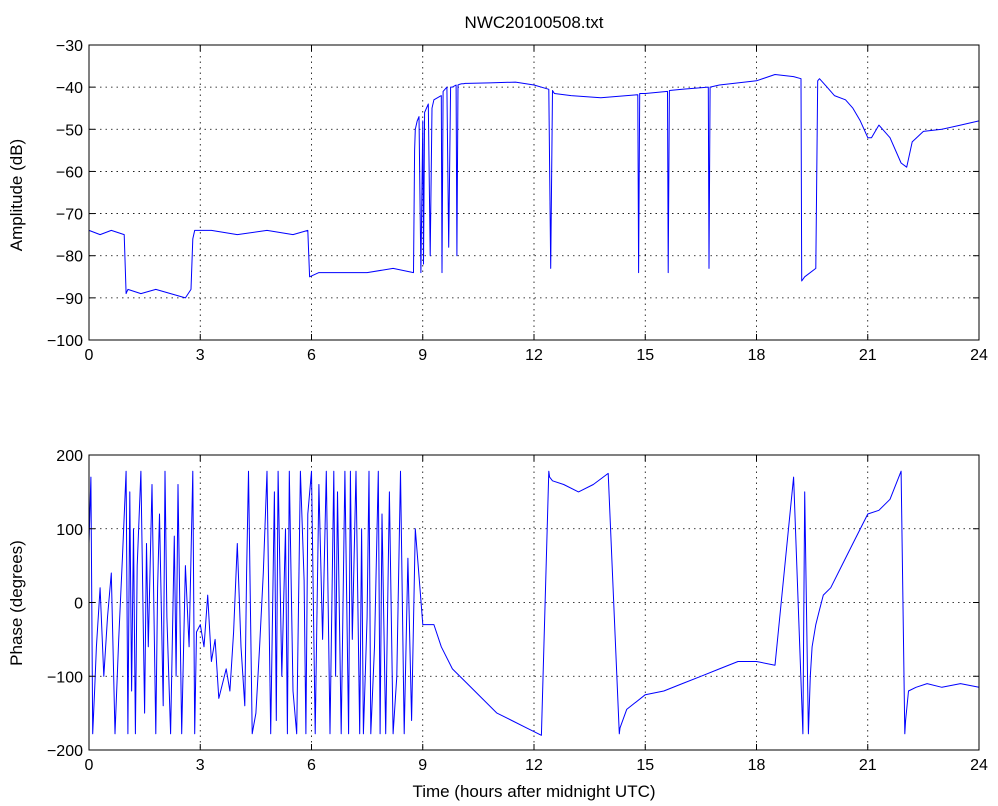 Image resolution: width=998 pixels, height=806 pixels. I want to click on chart-title: NWC20100508.txt, so click(534, 22).